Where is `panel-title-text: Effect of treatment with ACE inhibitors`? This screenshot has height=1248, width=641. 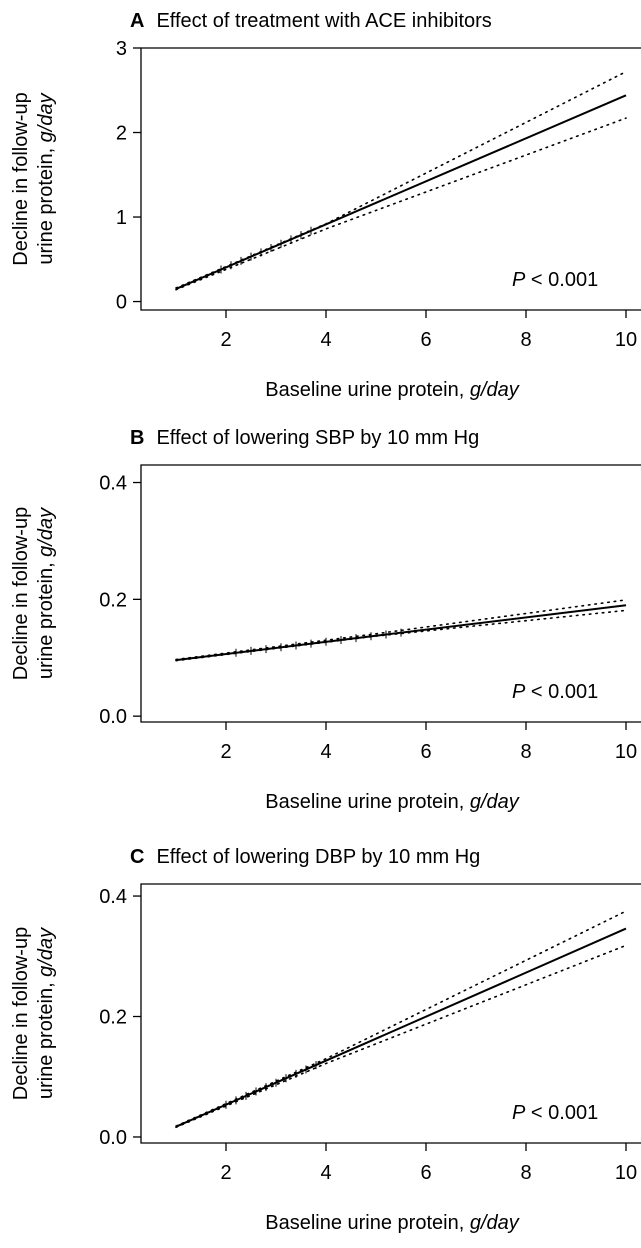 panel-title-text: Effect of treatment with ACE inhibitors is located at coordinates (323, 21).